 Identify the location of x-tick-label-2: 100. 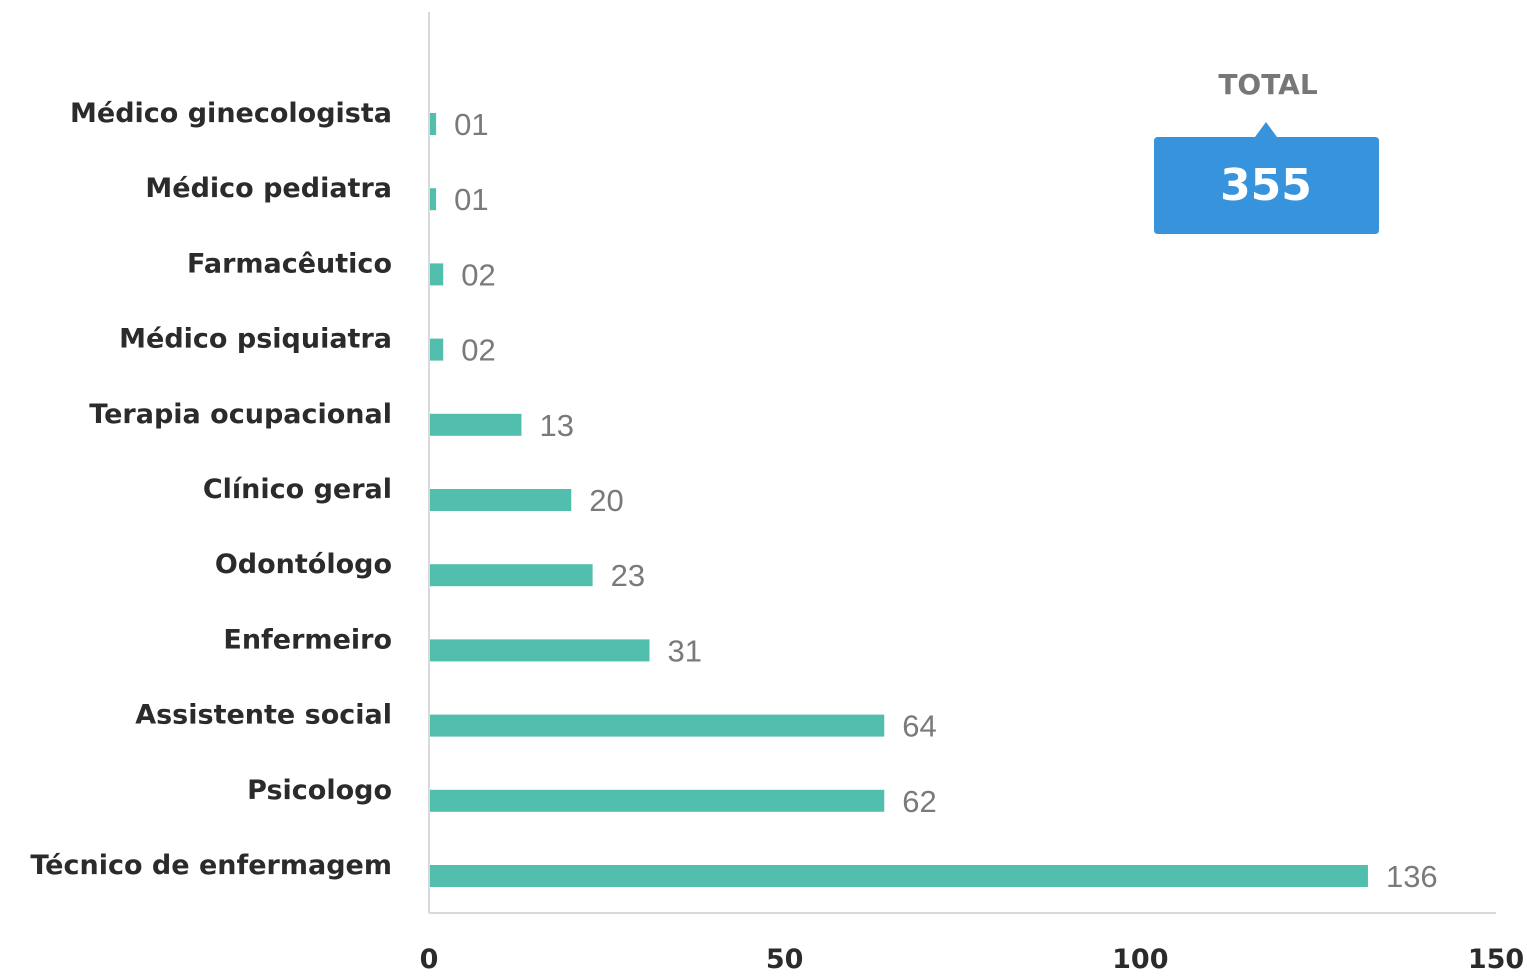
(1140, 959).